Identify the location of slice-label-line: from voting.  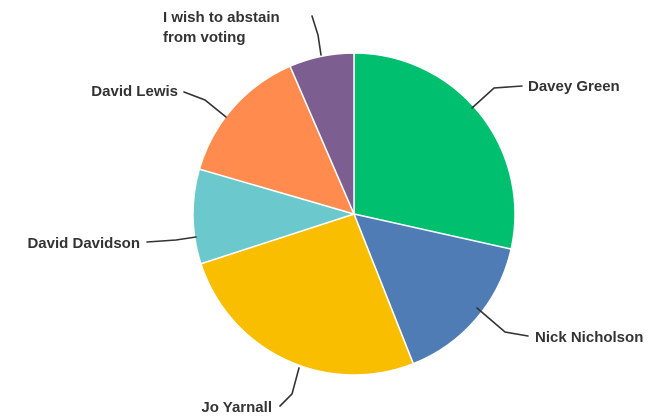
(204, 37).